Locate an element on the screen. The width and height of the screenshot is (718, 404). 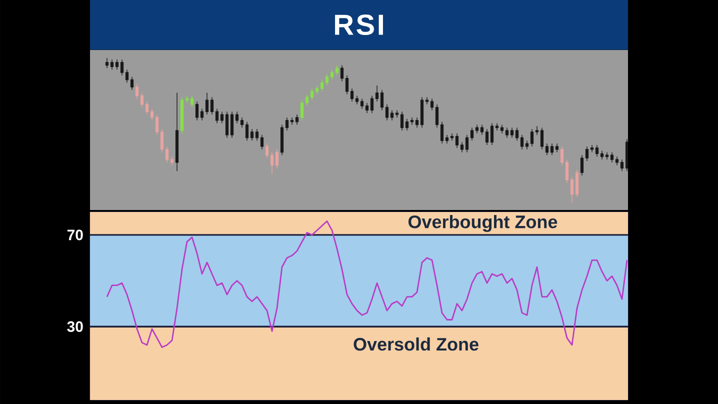
chart-title: RSI is located at coordinates (359, 25).